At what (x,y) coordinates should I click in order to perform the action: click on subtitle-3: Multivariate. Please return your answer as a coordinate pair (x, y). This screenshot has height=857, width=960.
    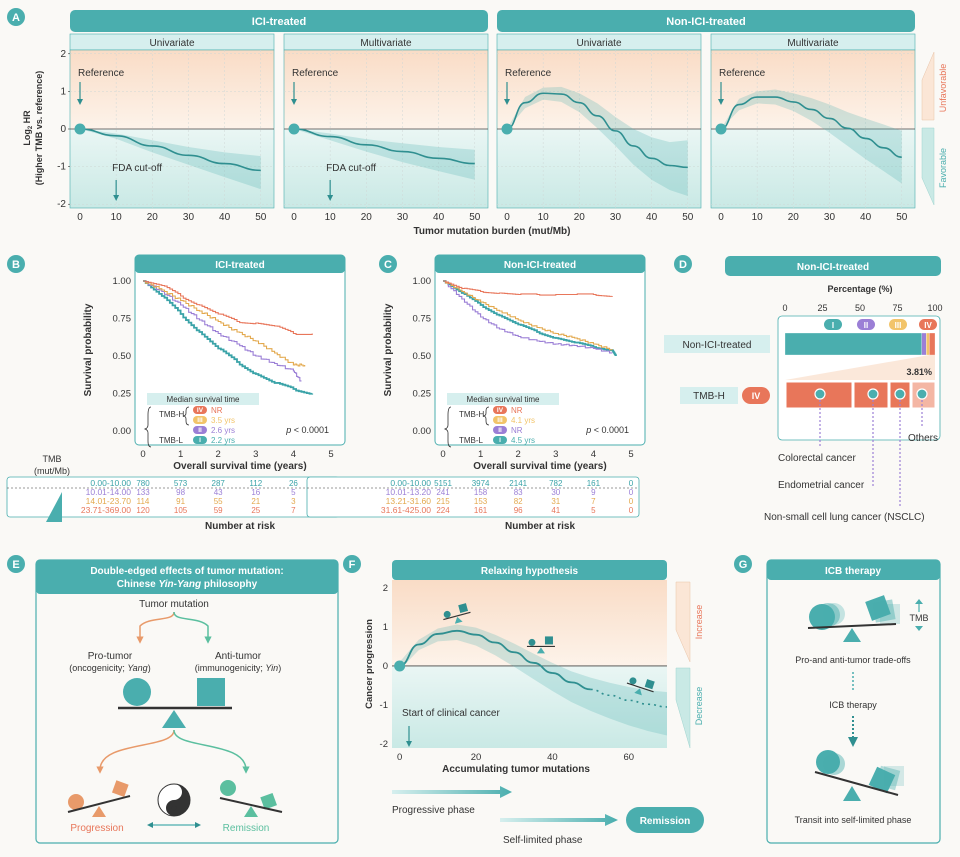
    Looking at the image, I should click on (813, 43).